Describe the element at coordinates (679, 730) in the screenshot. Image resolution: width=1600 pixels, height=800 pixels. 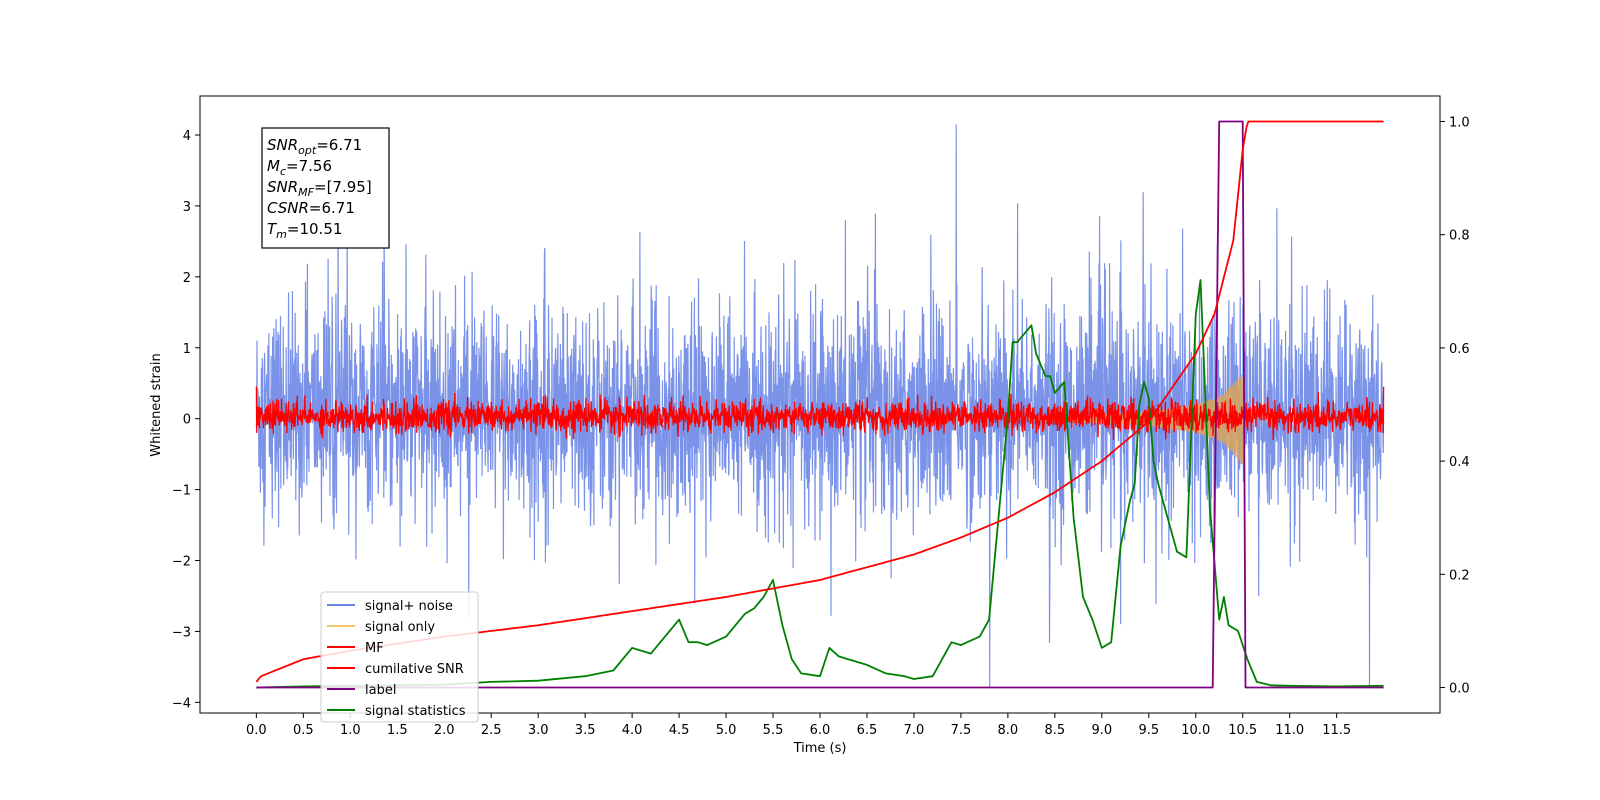
I see `x-tick-label: 4.5` at that location.